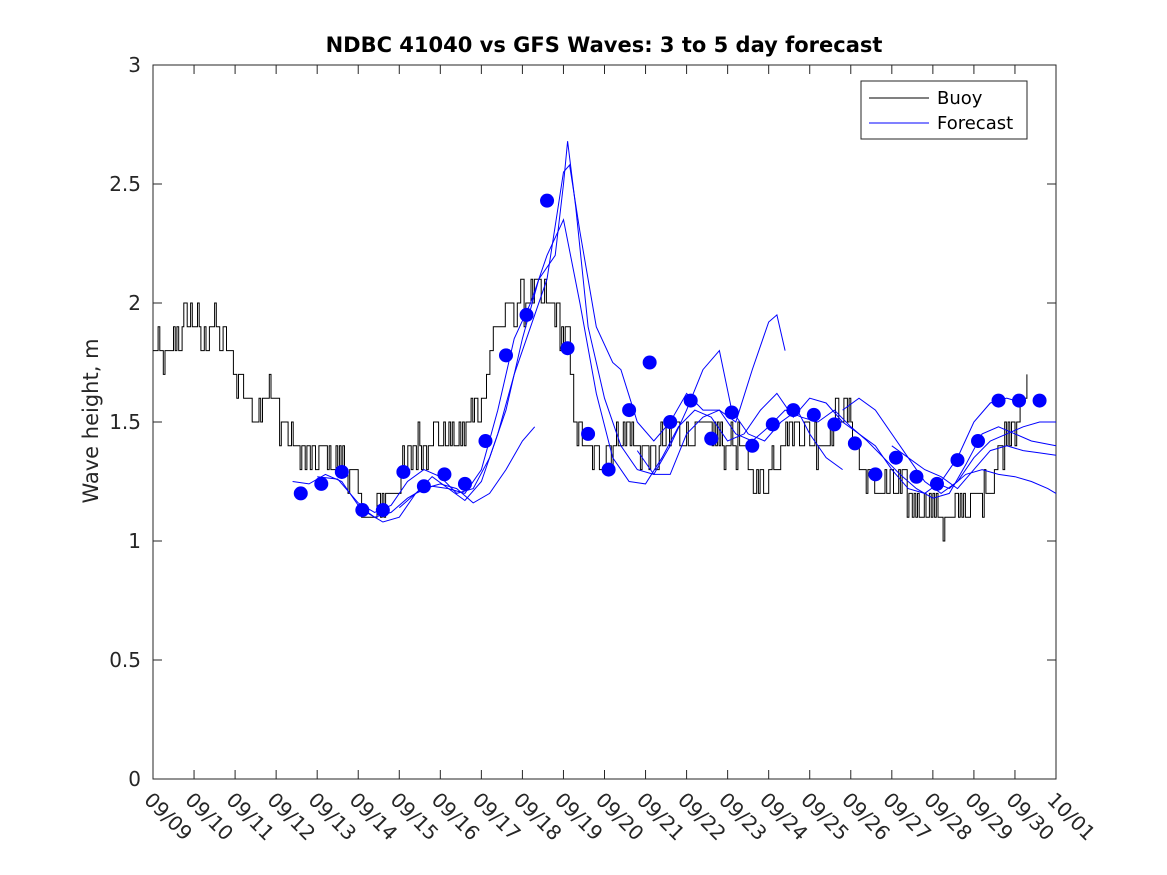 The width and height of the screenshot is (1167, 875). I want to click on y-tick-label: 2, so click(134, 303).